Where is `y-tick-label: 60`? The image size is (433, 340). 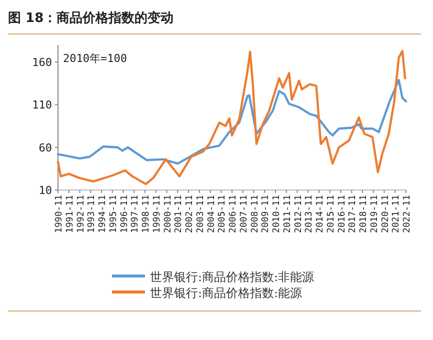
y-tick-label: 60 is located at coordinates (45, 147).